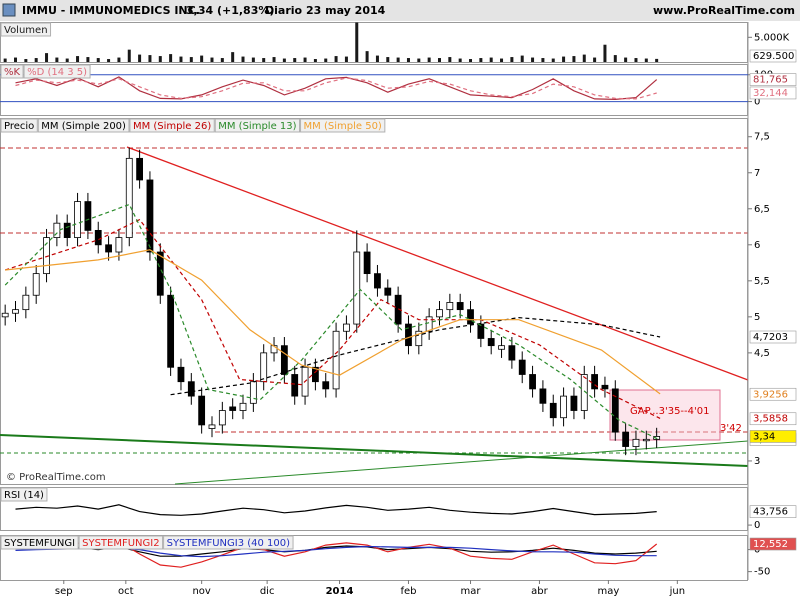 This screenshot has height=600, width=800. What do you see at coordinates (12, 72) in the screenshot?
I see `legend-entry: %K` at bounding box center [12, 72].